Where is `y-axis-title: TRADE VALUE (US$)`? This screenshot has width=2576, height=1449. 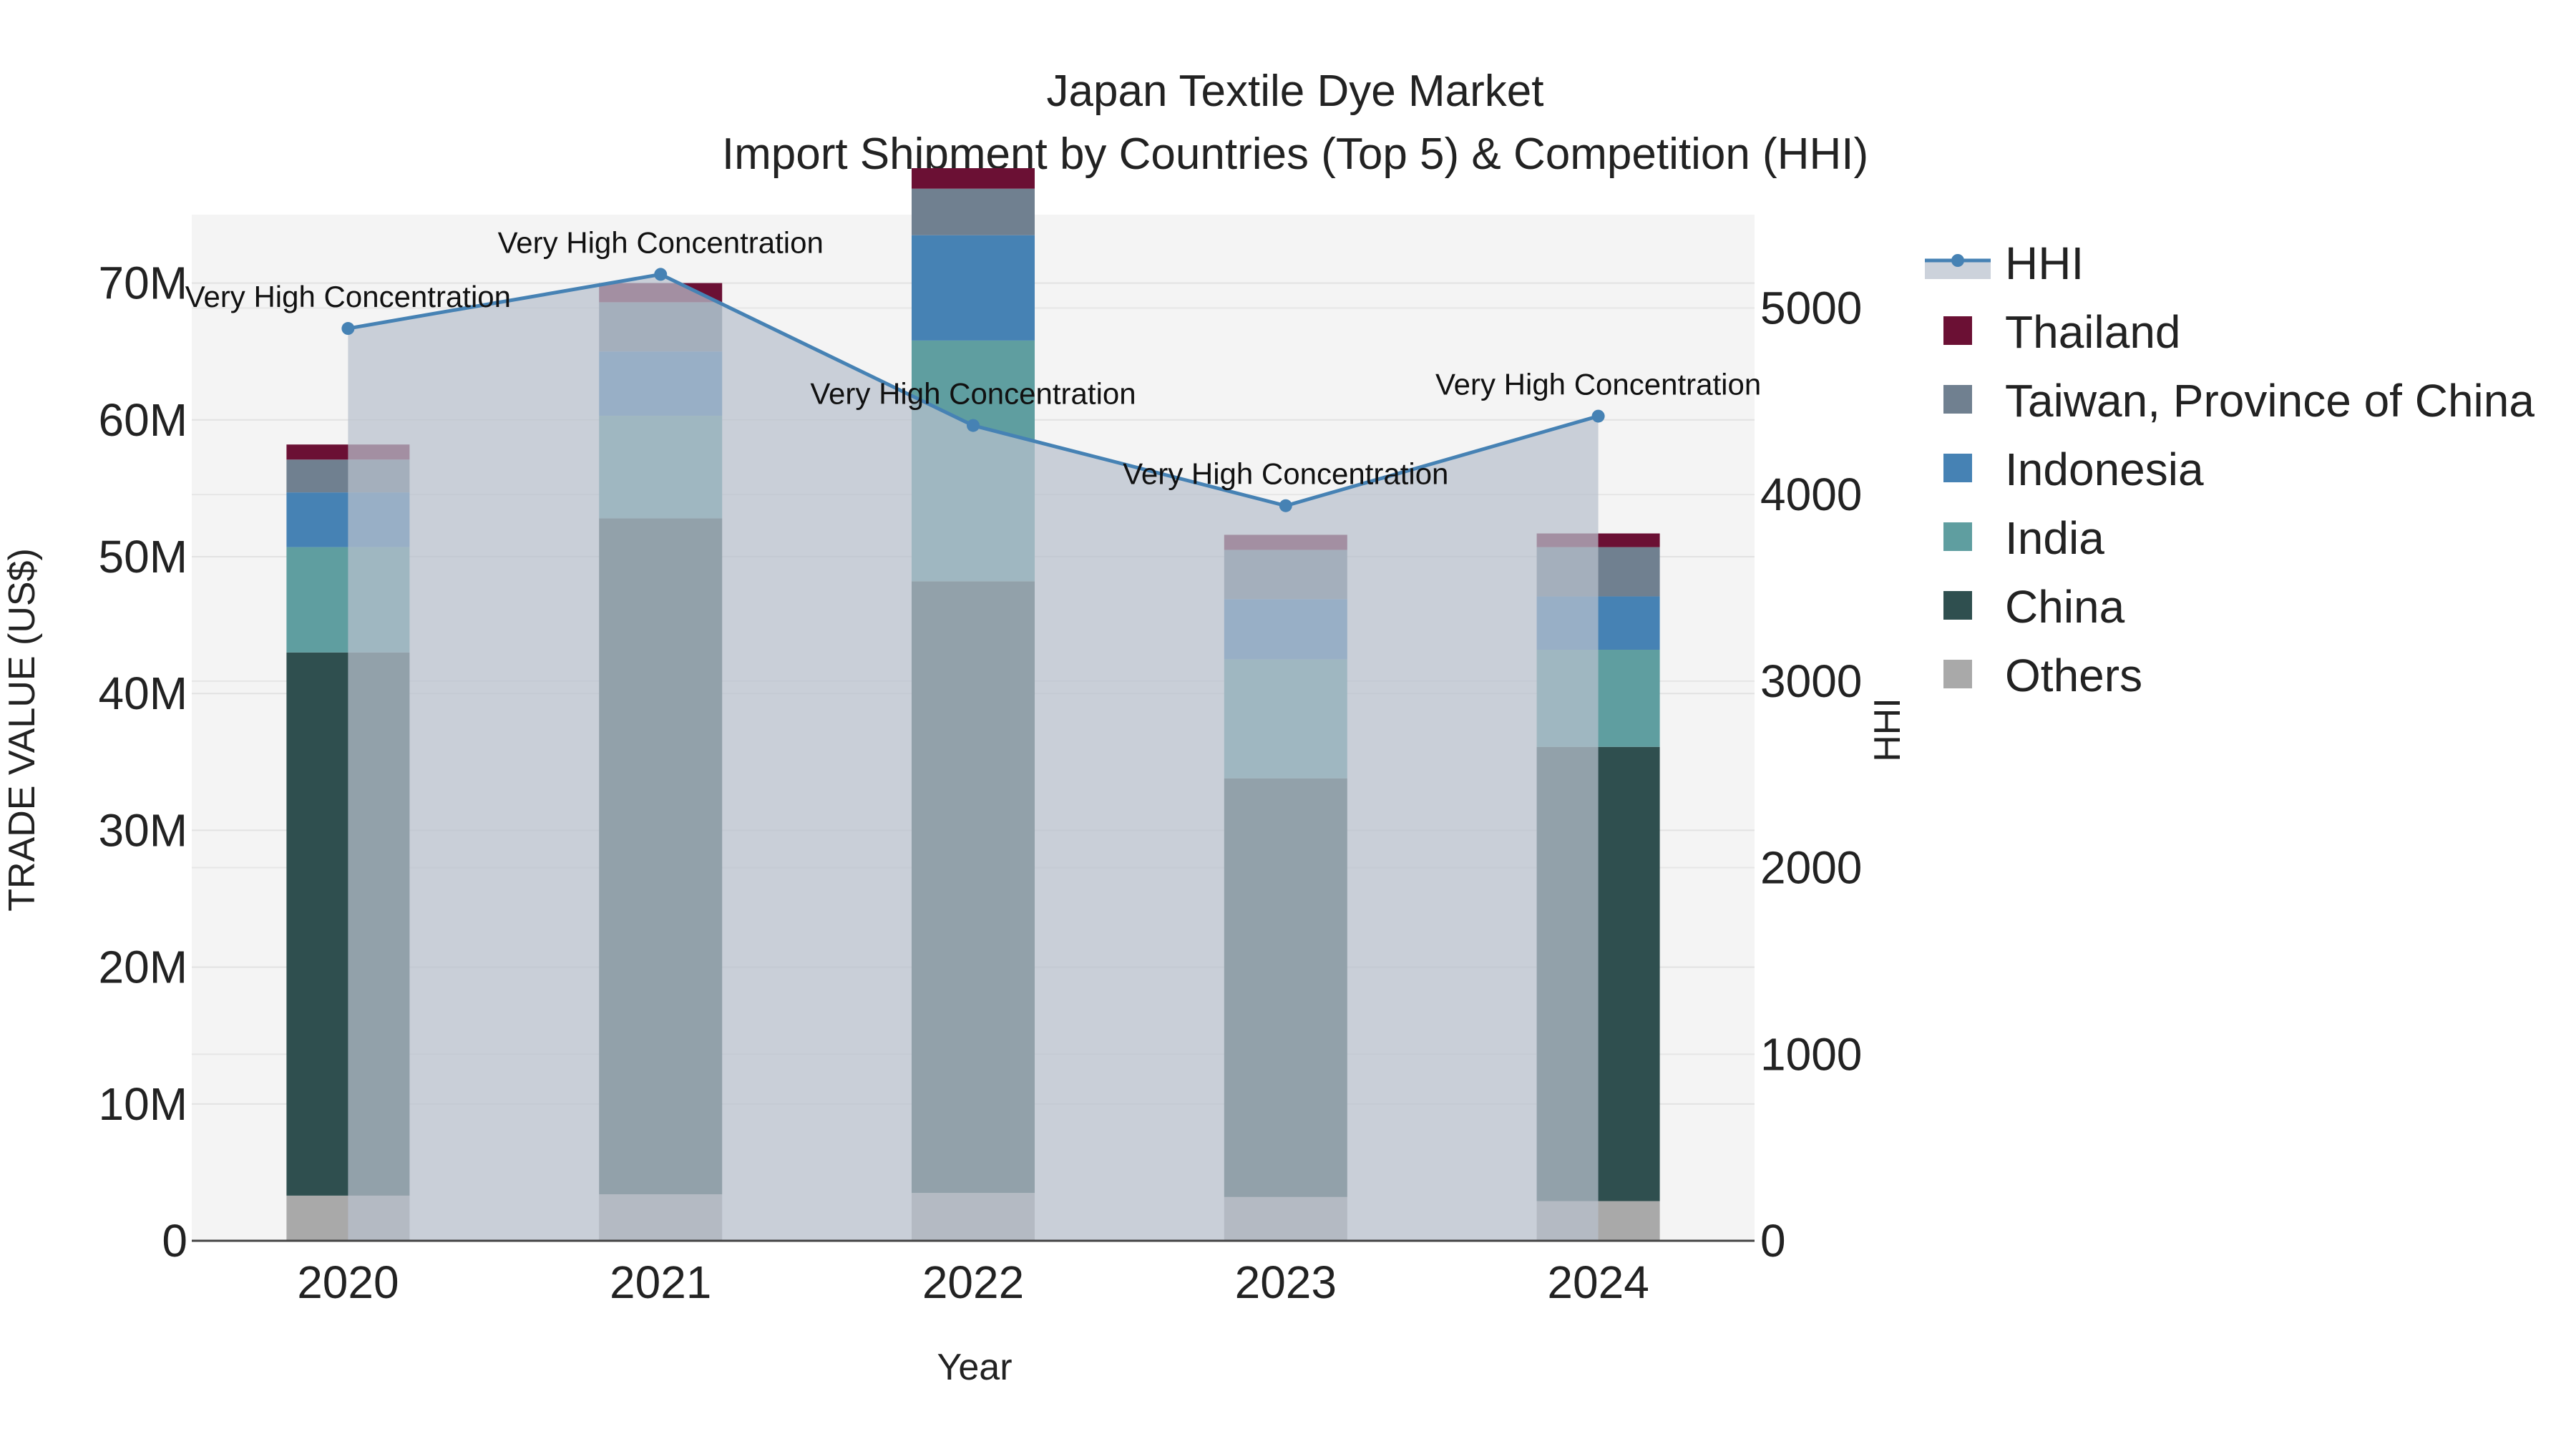 y-axis-title: TRADE VALUE (US$) is located at coordinates (22, 730).